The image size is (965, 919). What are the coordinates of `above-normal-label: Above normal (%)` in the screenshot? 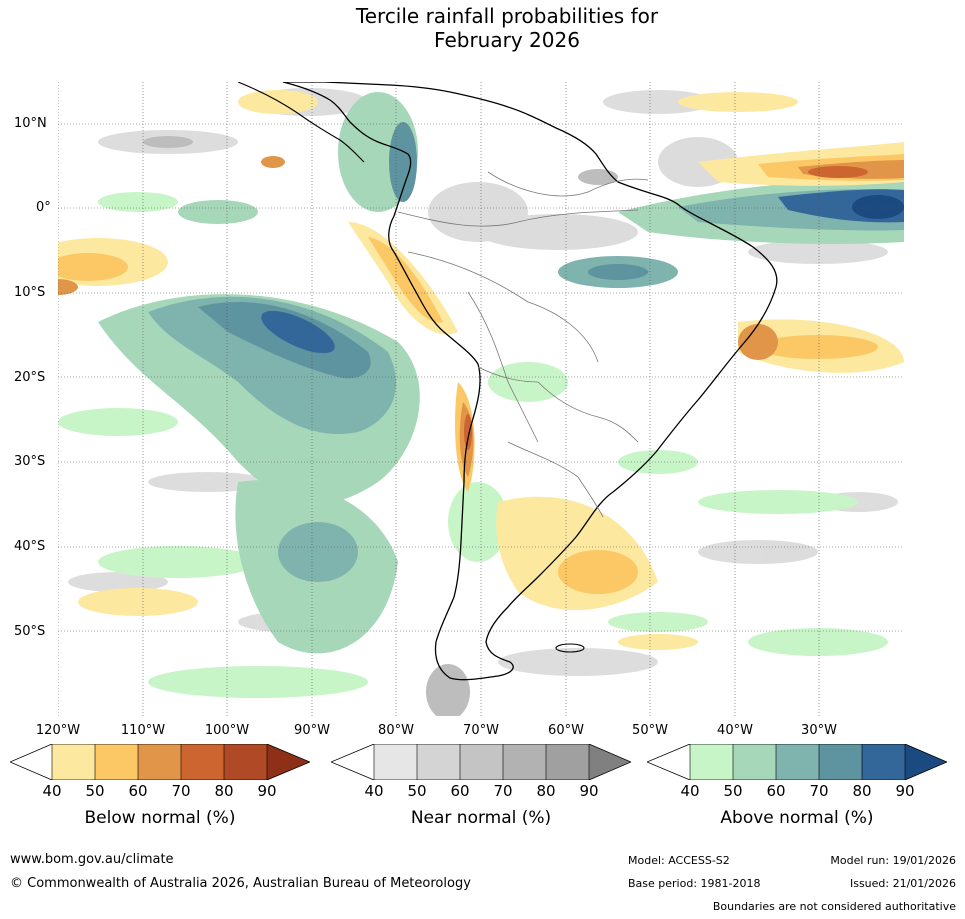 It's located at (797, 818).